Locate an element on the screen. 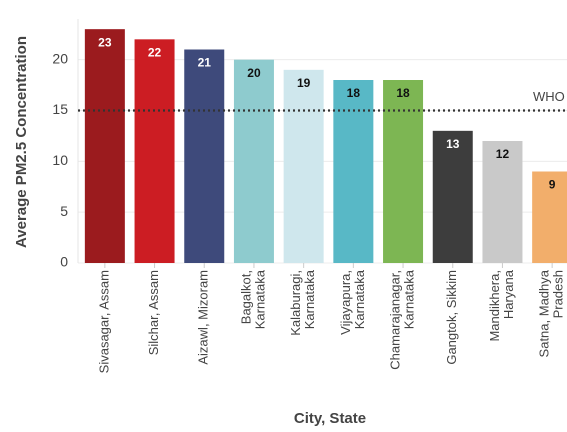 The height and width of the screenshot is (432, 567). value-label: 19 is located at coordinates (304, 83).